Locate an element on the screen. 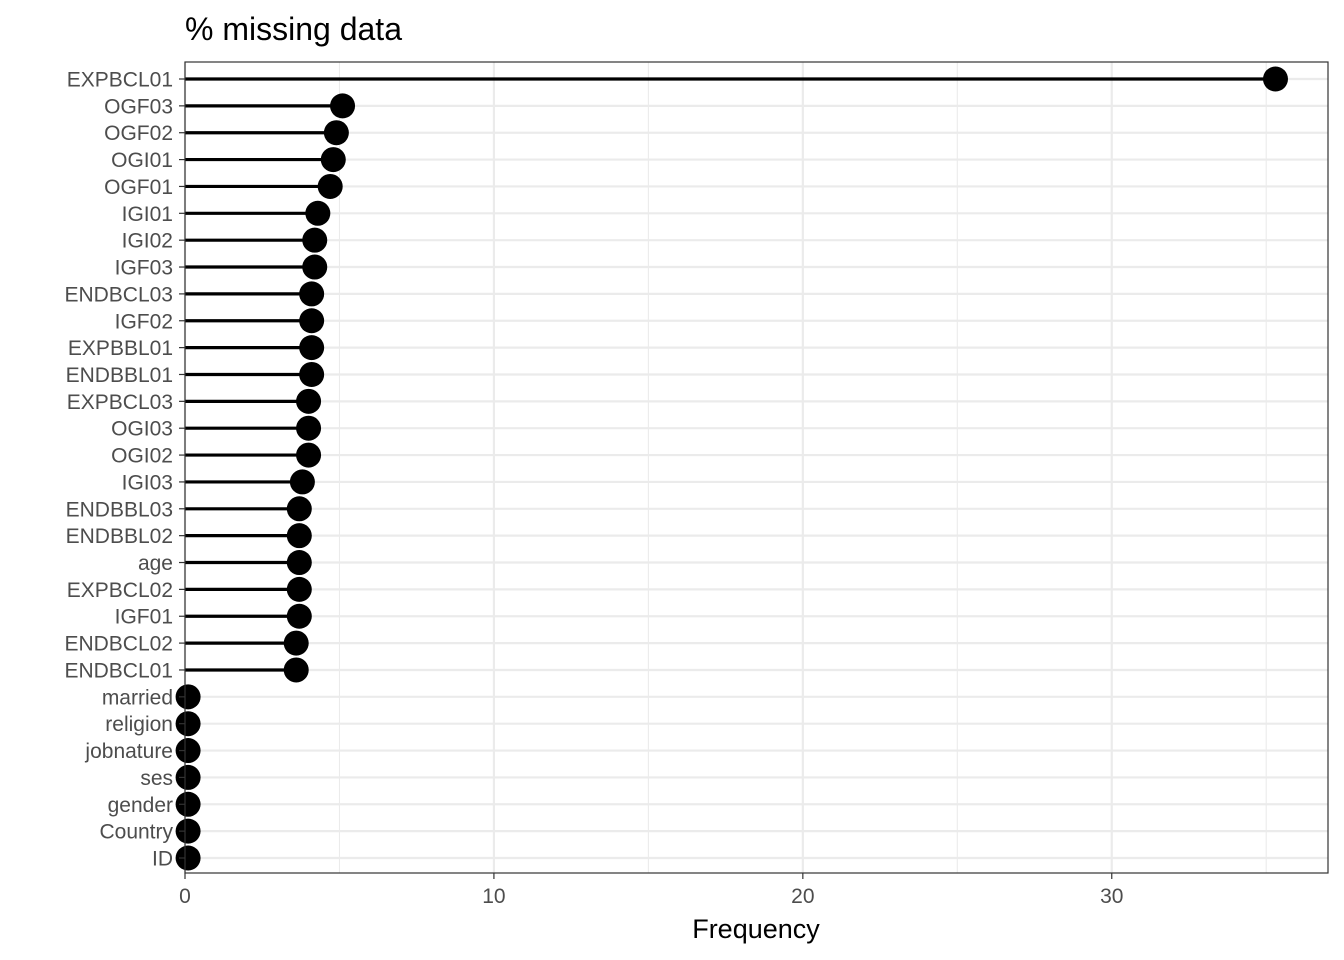  y-tick-label: EXPBBL01 is located at coordinates (120, 348).